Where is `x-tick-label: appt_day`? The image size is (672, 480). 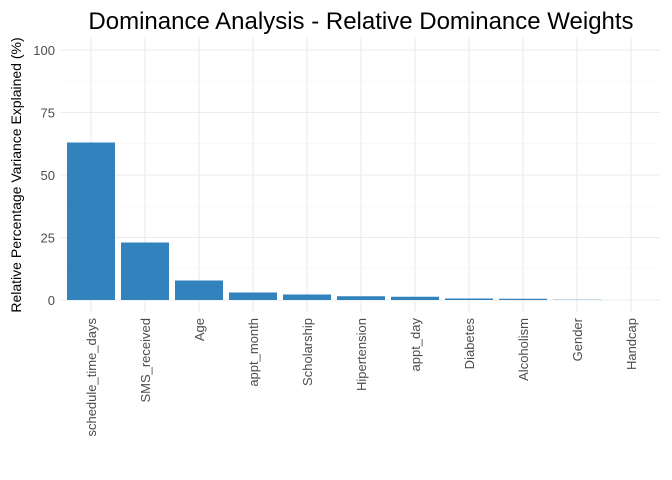 x-tick-label: appt_day is located at coordinates (415, 345).